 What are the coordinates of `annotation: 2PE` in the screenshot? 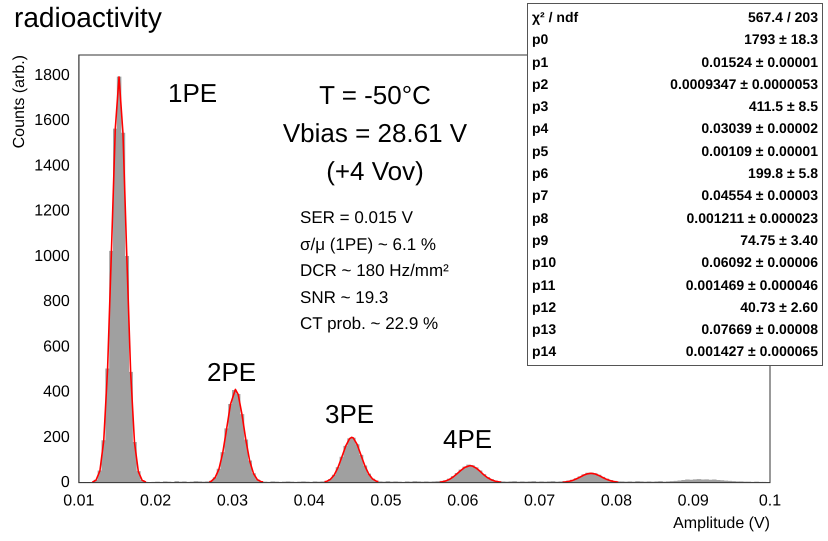 It's located at (232, 372).